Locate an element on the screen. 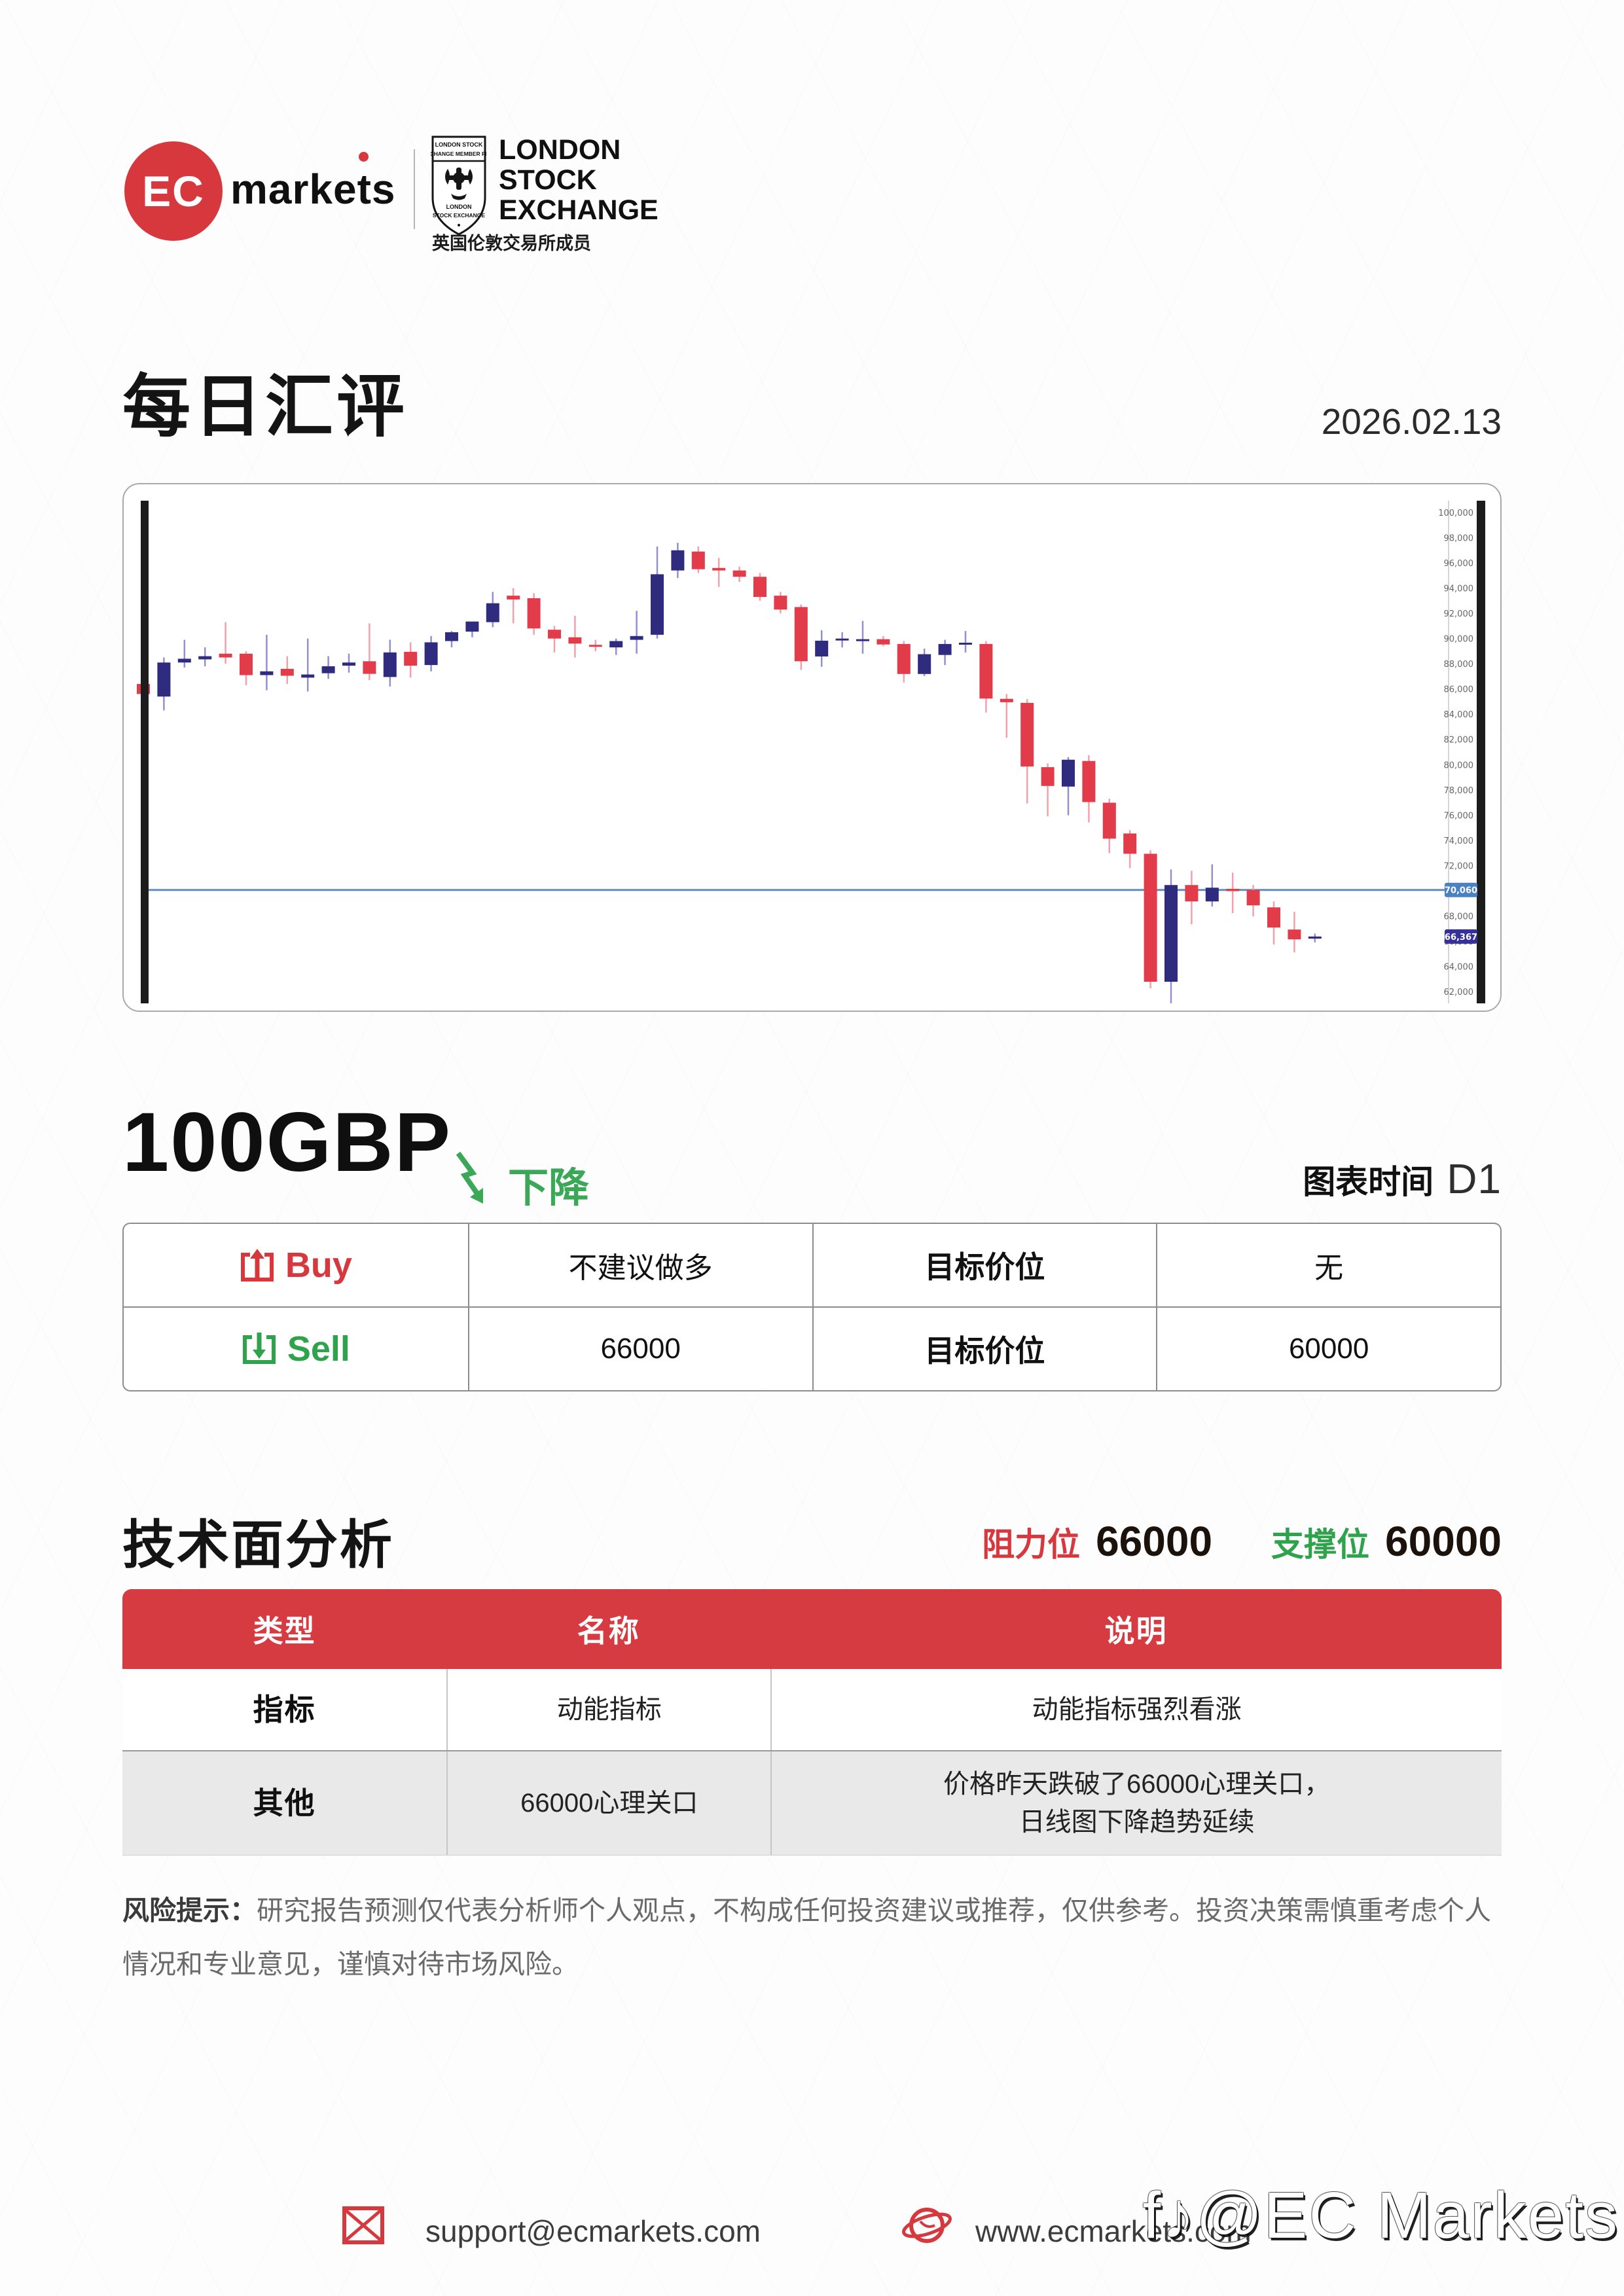 The image size is (1624, 2296). svg-text: 96,000 is located at coordinates (1459, 564).